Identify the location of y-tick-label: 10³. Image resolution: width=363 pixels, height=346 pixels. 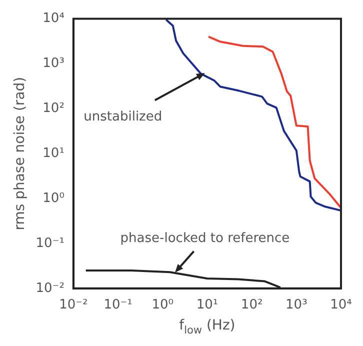
(53, 64).